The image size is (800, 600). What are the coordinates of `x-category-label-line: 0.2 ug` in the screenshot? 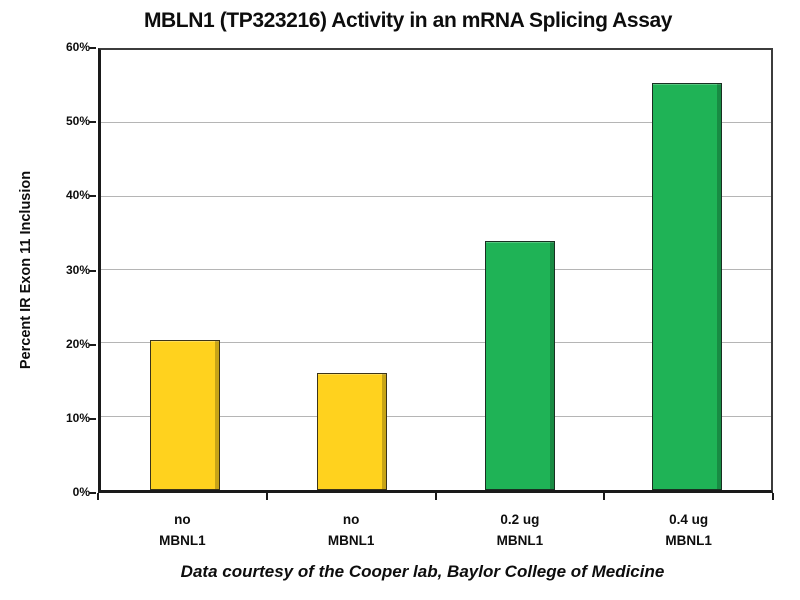 It's located at (520, 519).